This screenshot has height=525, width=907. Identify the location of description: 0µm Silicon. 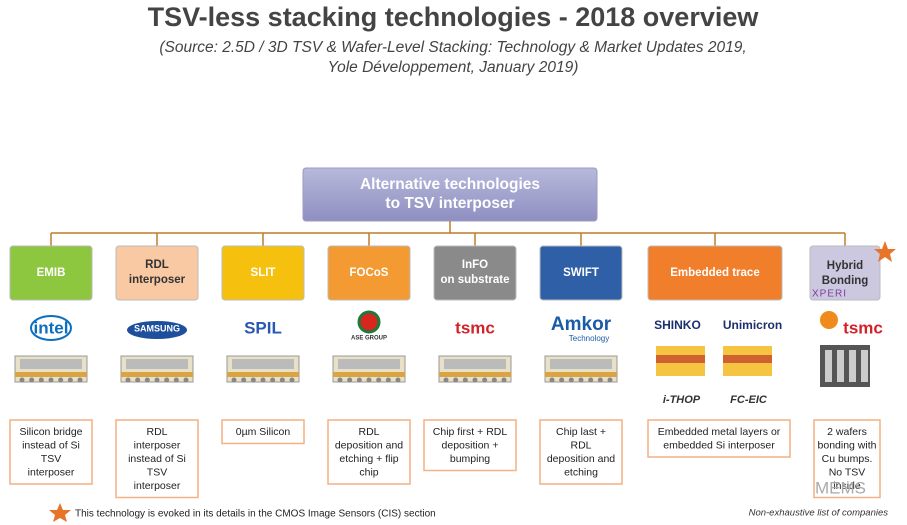
(263, 432).